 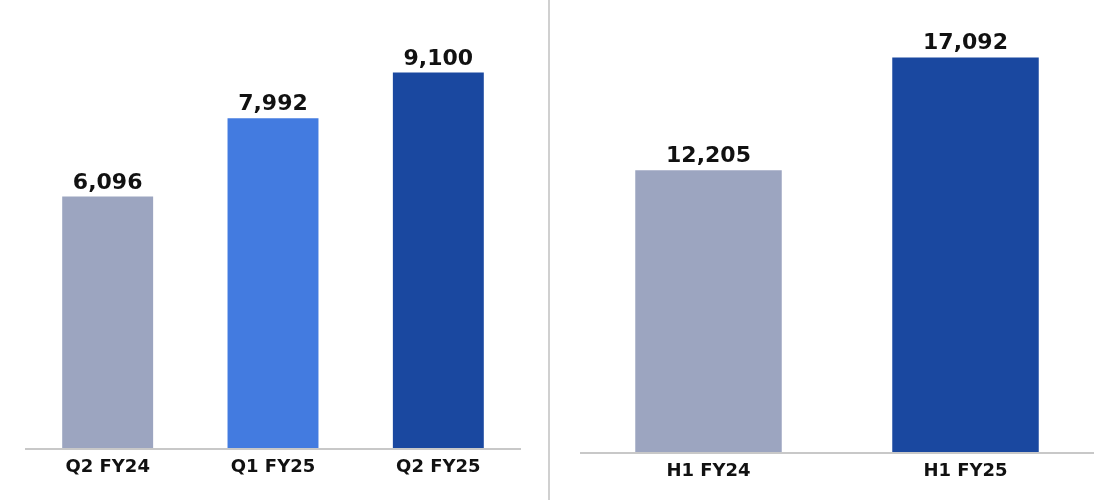 I want to click on x-tick-label: Q2 FY24, so click(x=107, y=465).